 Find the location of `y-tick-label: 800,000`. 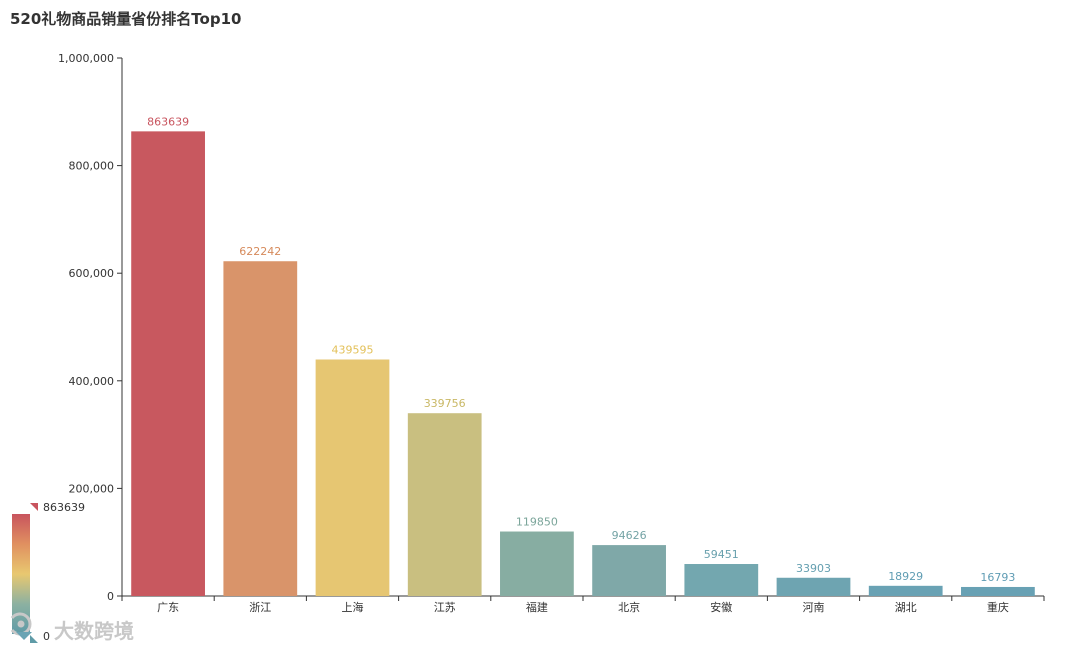

y-tick-label: 800,000 is located at coordinates (92, 166).